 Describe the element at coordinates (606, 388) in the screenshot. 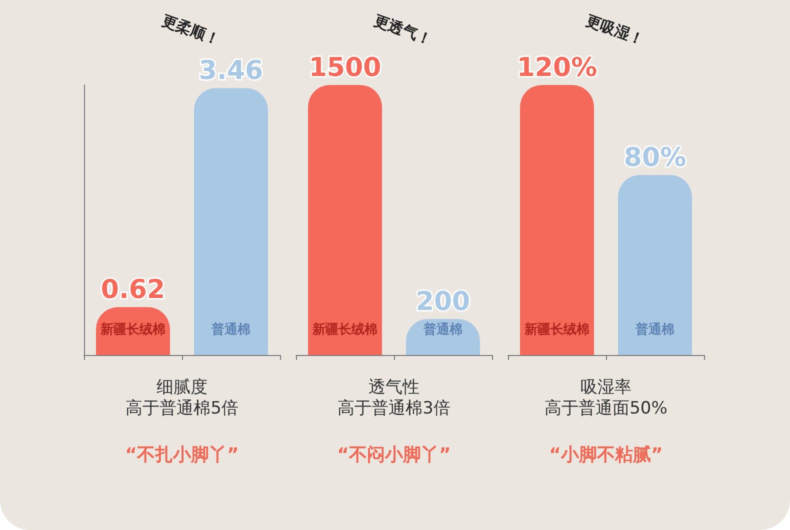

I see `x-axis-title: 吸湿率` at that location.